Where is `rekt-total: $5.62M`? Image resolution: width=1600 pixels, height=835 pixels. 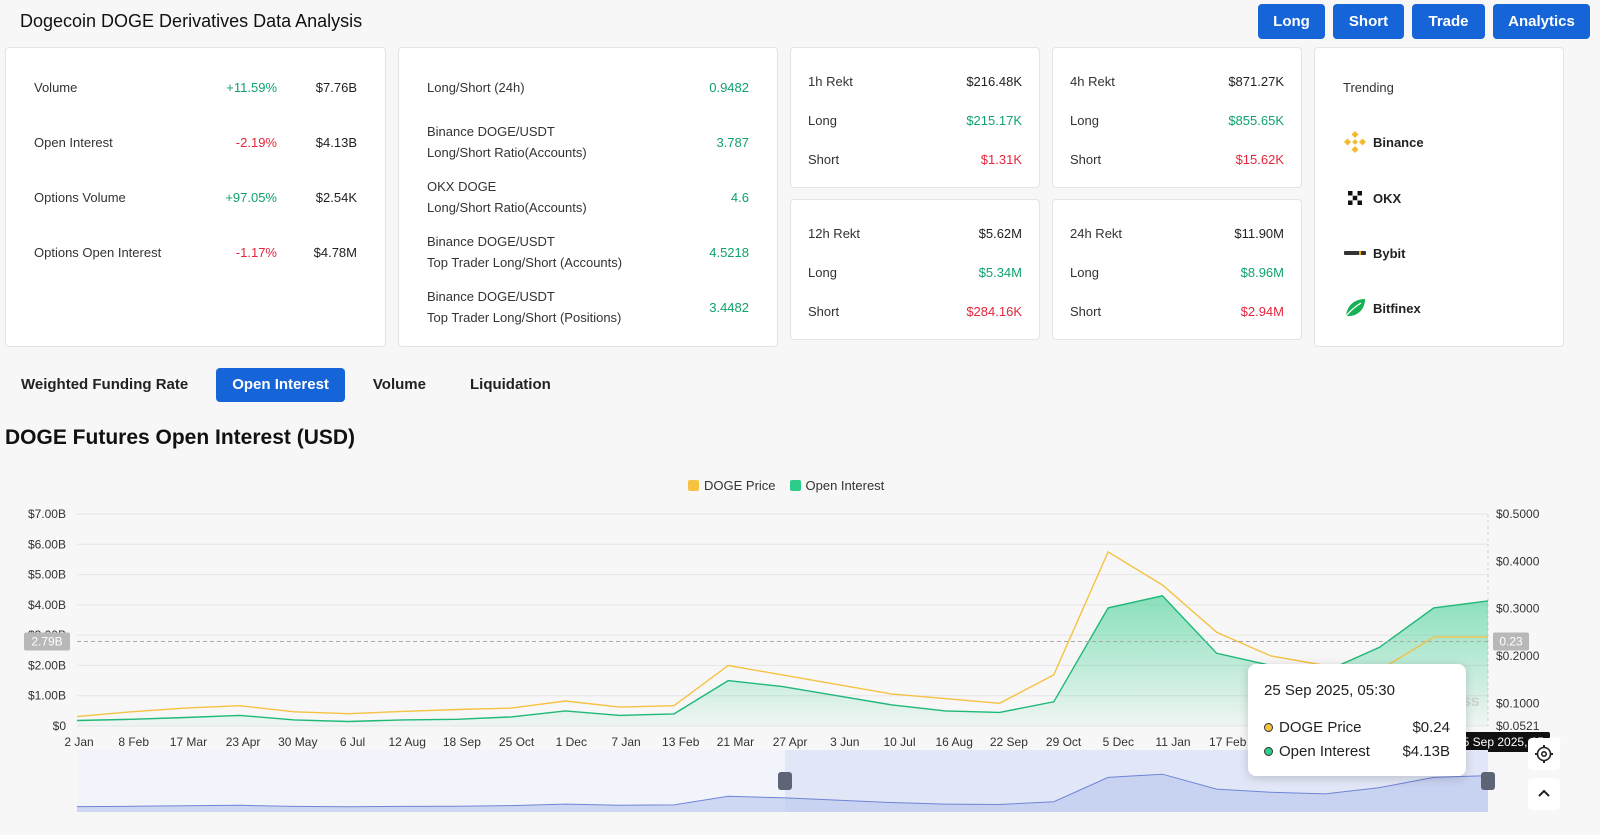 rekt-total: $5.62M is located at coordinates (1000, 233).